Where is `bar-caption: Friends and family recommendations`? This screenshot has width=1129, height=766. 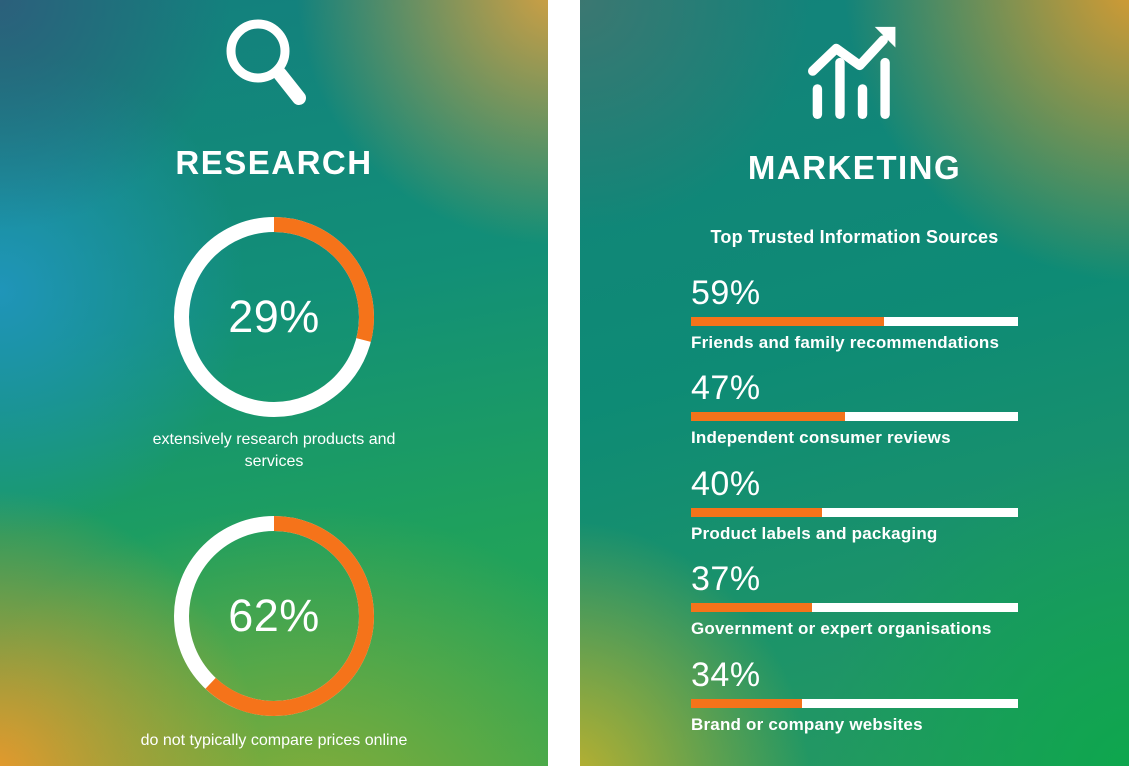 bar-caption: Friends and family recommendations is located at coordinates (845, 342).